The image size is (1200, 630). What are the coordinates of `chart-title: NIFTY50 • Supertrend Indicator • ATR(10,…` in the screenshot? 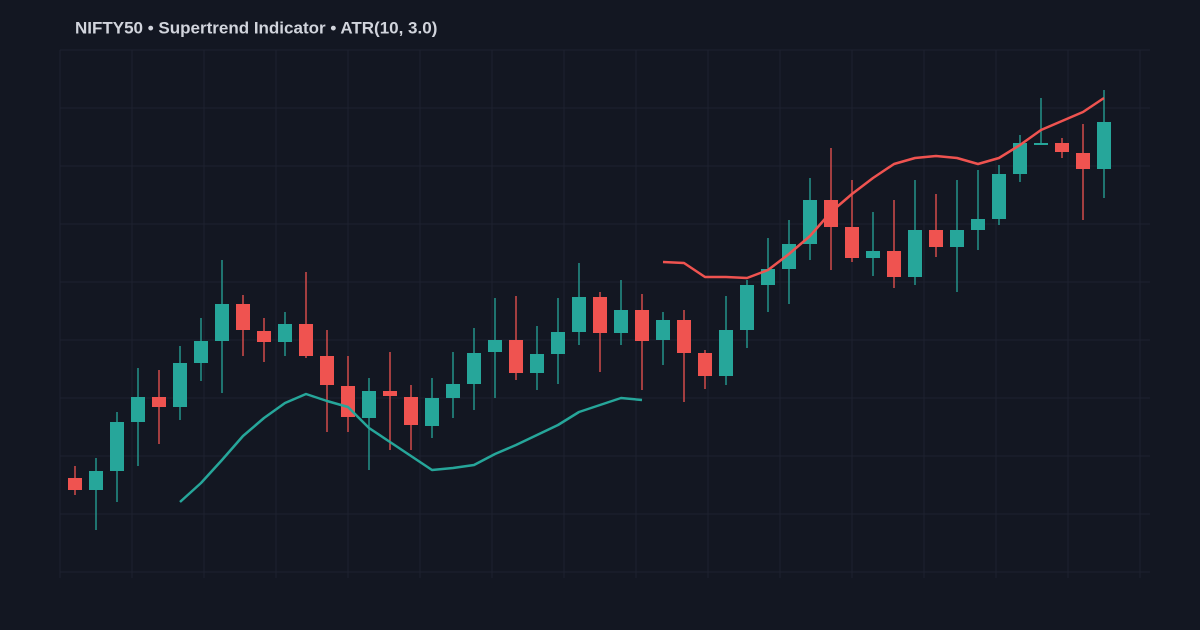 It's located at (256, 27).